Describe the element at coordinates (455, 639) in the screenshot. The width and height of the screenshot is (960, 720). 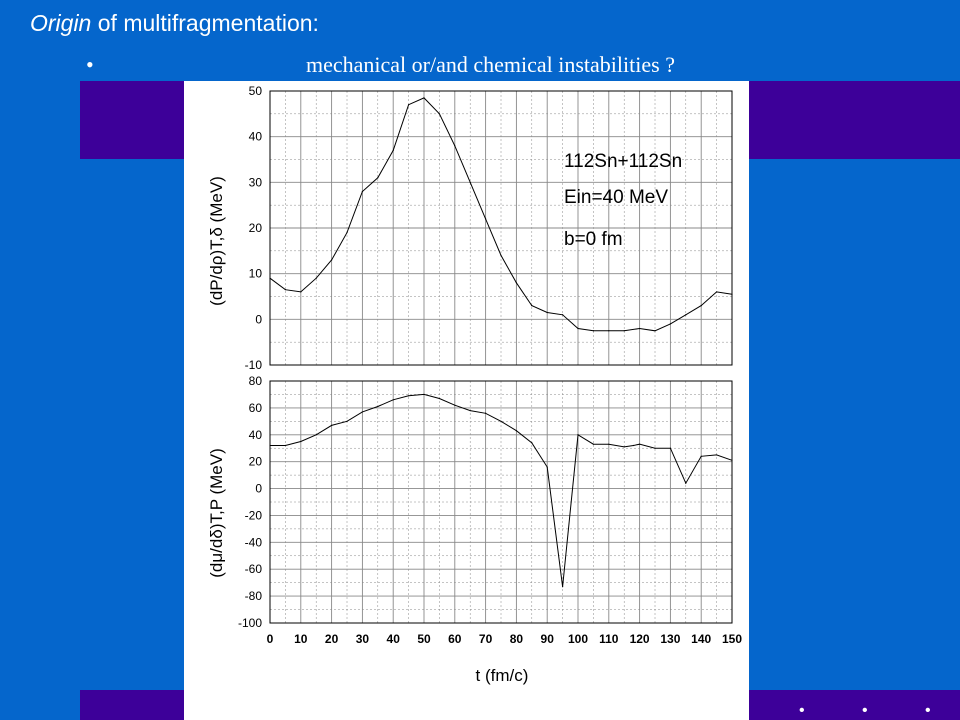
I see `x-tick-label: 60` at that location.